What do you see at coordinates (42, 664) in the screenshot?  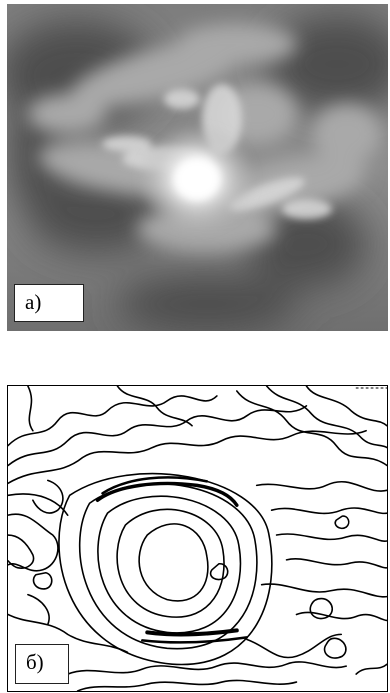 I see `panel-label-b: б)` at bounding box center [42, 664].